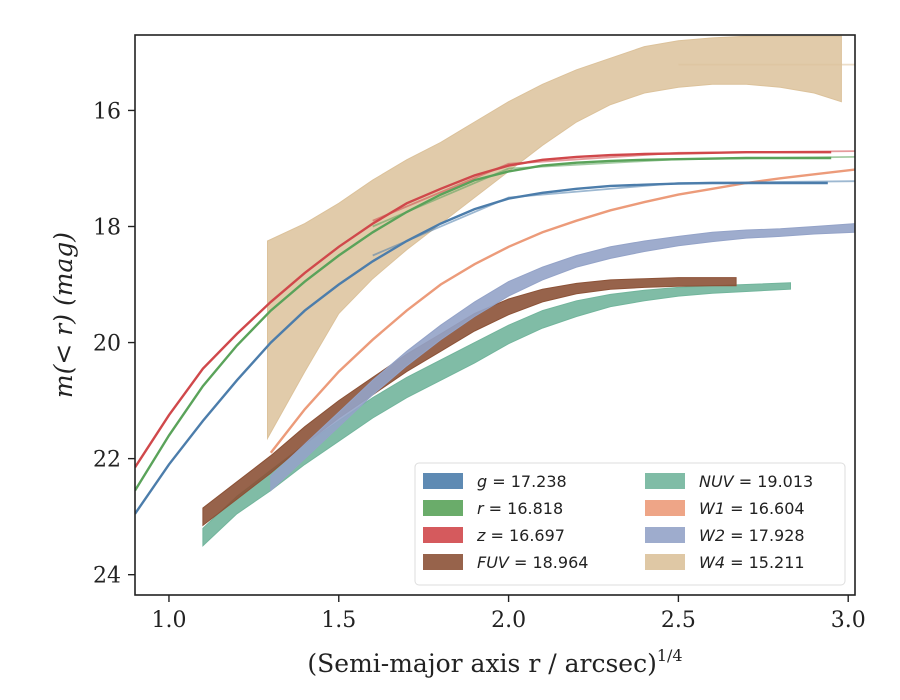 Image resolution: width=900 pixels, height=700 pixels. I want to click on legend-item-W2: W2 = 17.928, so click(725, 535).